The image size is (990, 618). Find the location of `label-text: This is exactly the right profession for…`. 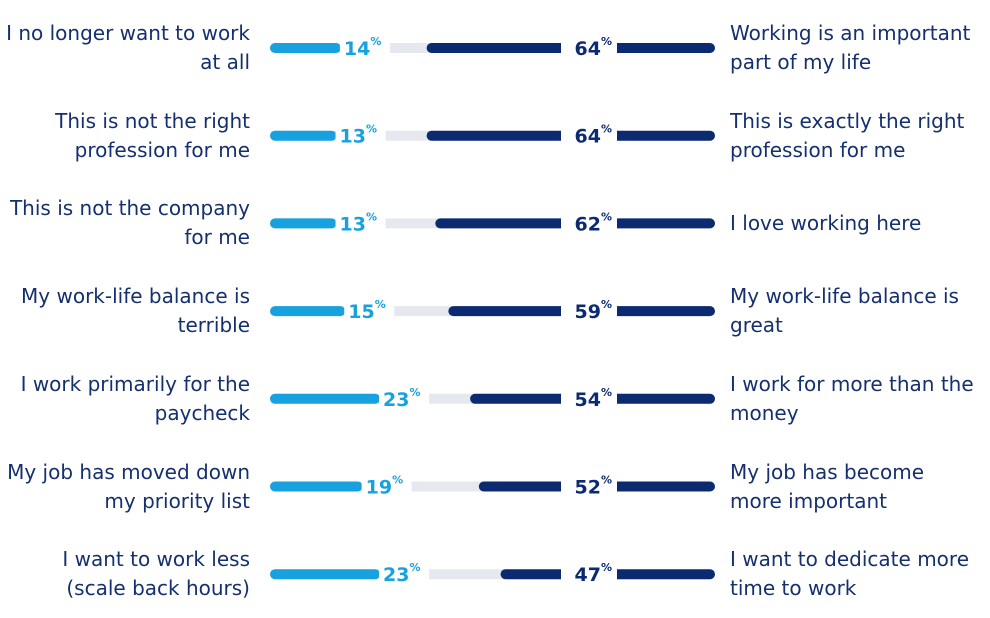

label-text: This is exactly the right profession for… is located at coordinates (847, 135).